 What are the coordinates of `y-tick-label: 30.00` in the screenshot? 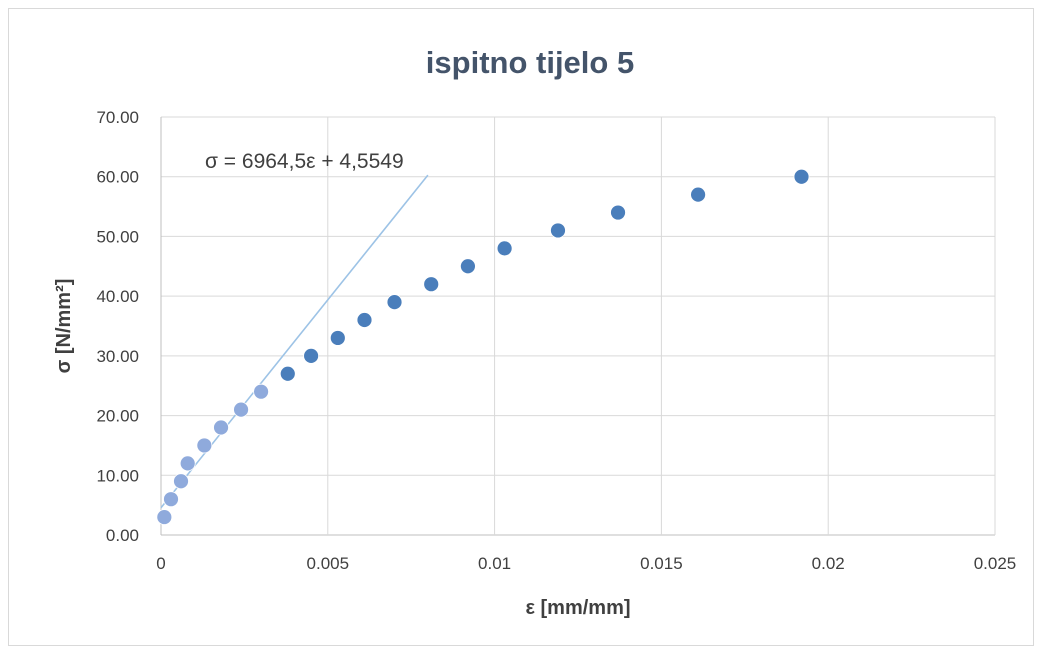 It's located at (117, 356).